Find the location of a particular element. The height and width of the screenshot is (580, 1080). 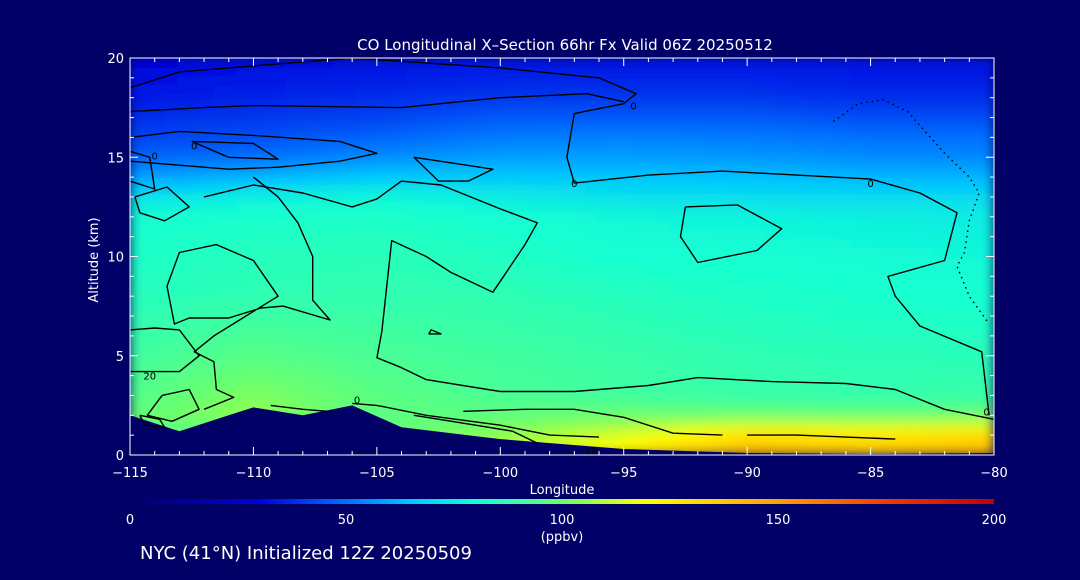

dotted-contour-line is located at coordinates (911, 211).